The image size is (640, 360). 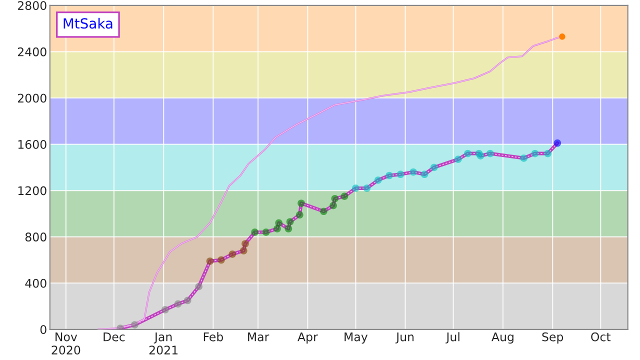 I want to click on x-tick-label: Apr, so click(x=308, y=338).